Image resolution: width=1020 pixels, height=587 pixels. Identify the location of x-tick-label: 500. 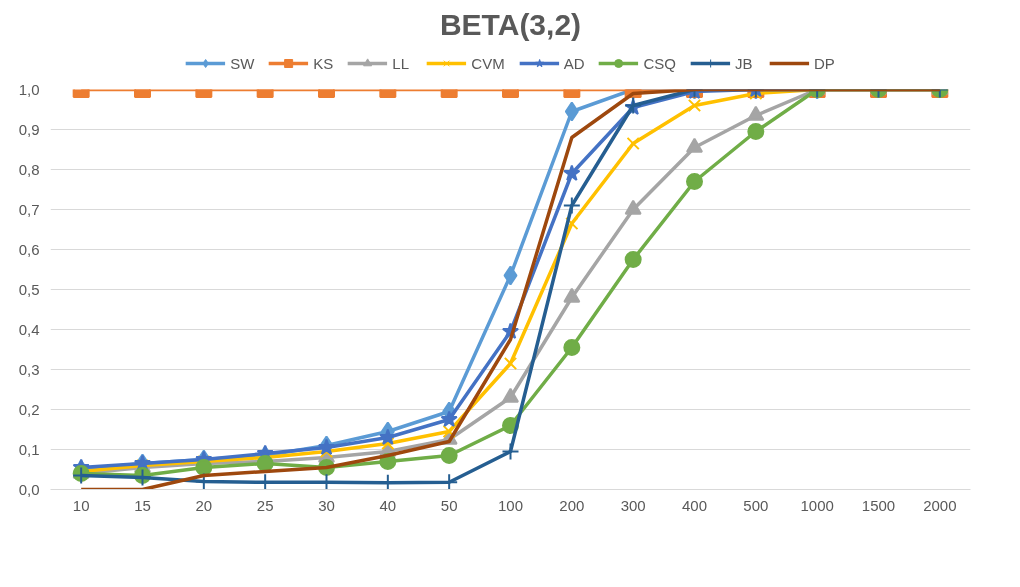
(756, 505).